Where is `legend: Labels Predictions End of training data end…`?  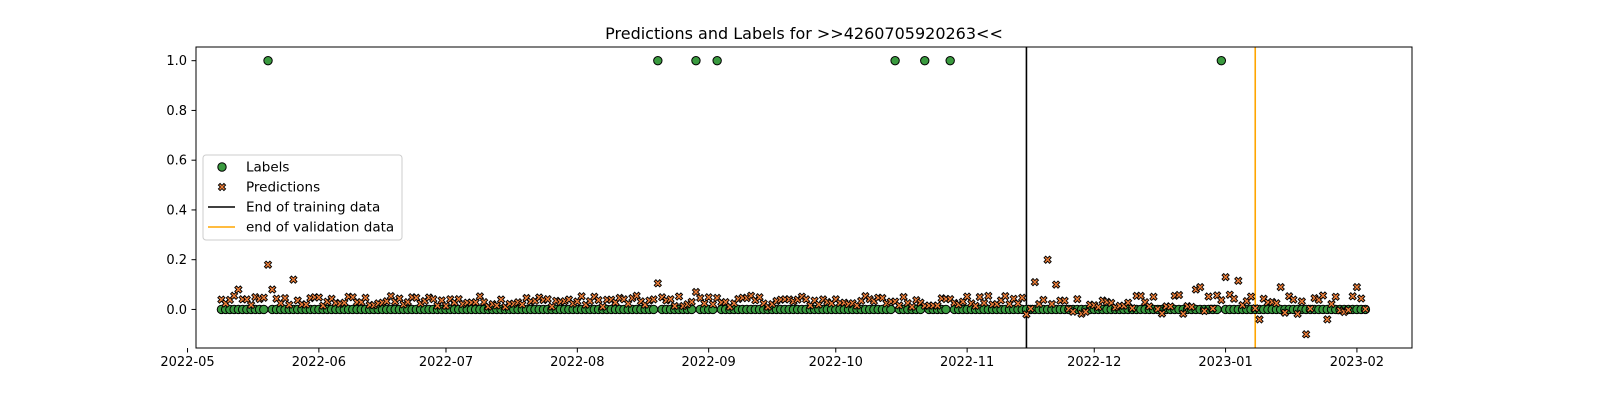
legend: Labels Predictions End of training data end… is located at coordinates (302, 197).